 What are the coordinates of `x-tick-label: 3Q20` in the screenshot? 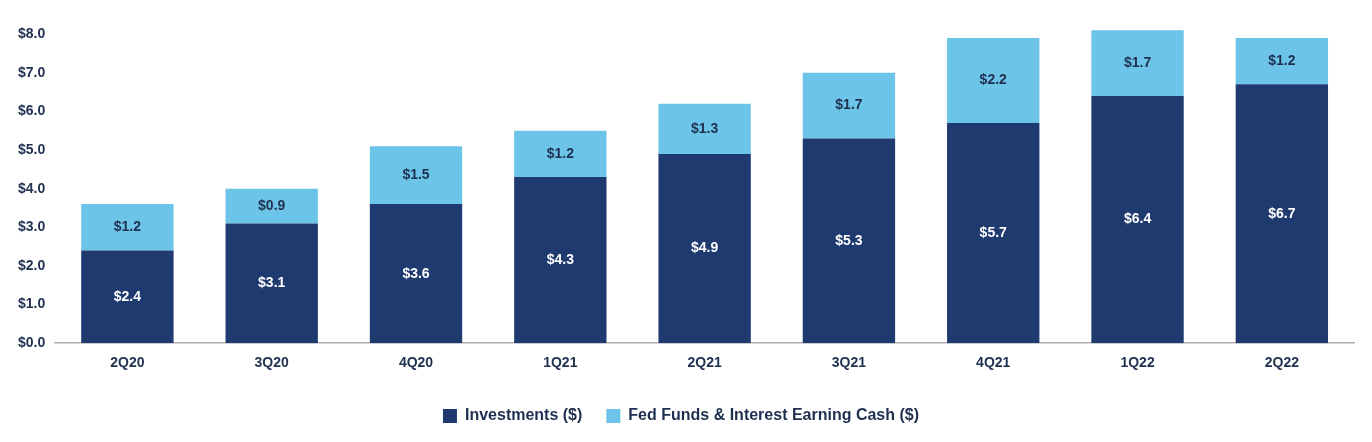 It's located at (272, 362).